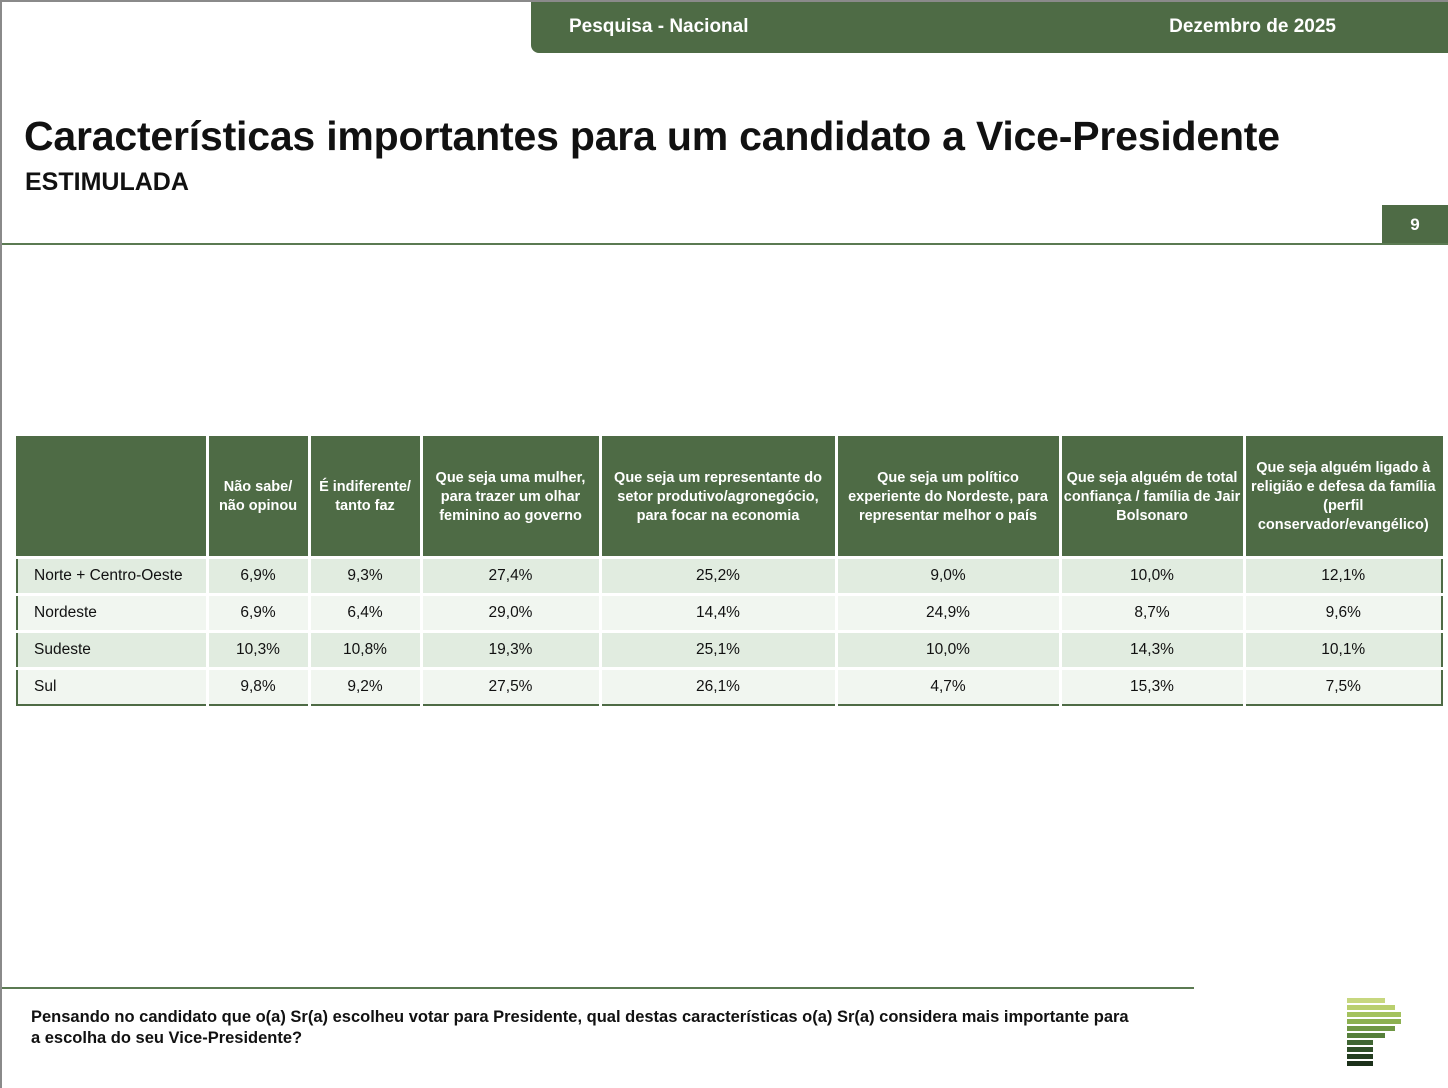 The width and height of the screenshot is (1448, 1088). I want to click on survey-date-label: Dezembro de 2025, so click(1252, 26).